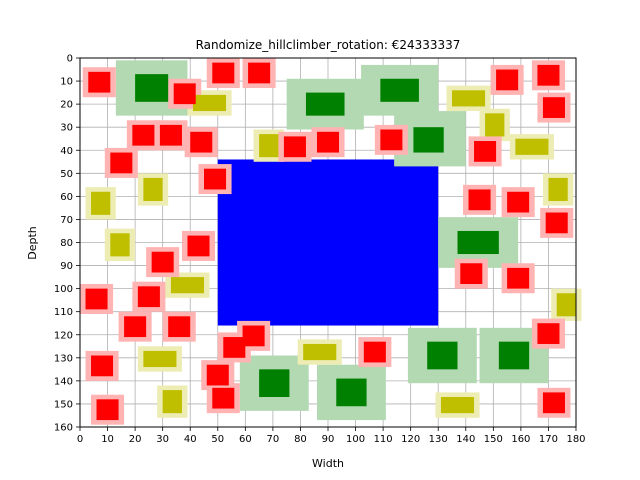 The height and width of the screenshot is (480, 640). What do you see at coordinates (66, 174) in the screenshot?
I see `y-tick-label: 50` at bounding box center [66, 174].